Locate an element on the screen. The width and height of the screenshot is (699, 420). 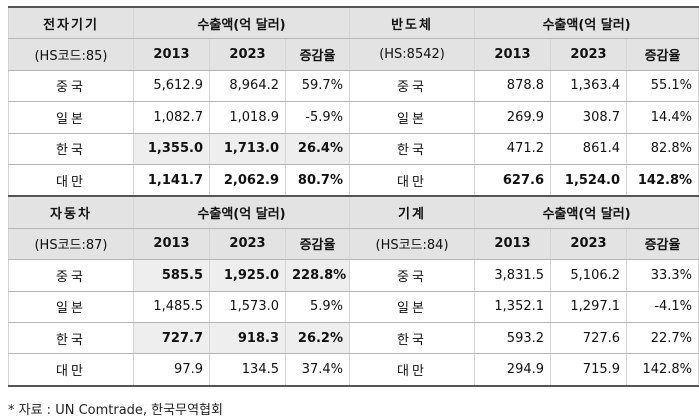
change-rate: -4.1% is located at coordinates (662, 306).